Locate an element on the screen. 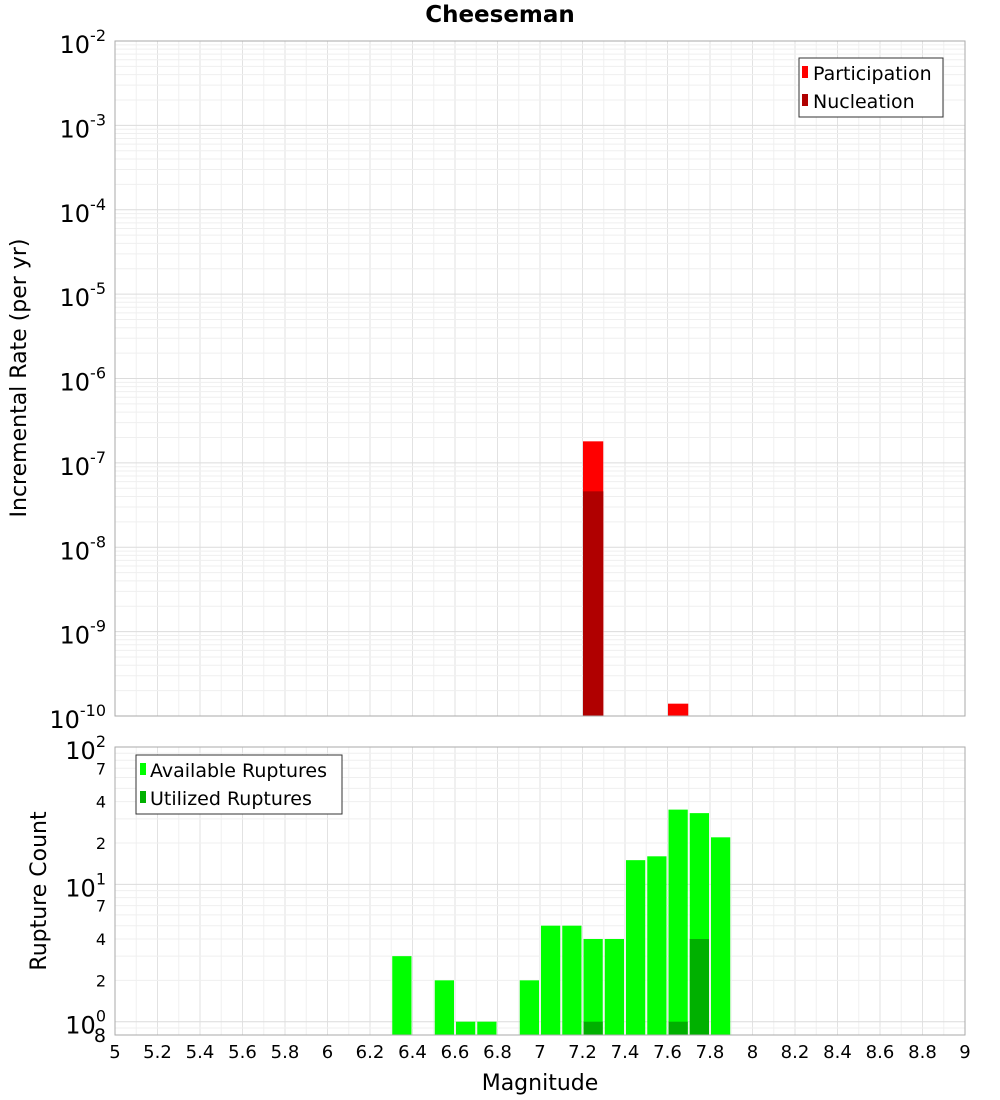 This screenshot has width=1000, height=1100. top-y-tick-label: 10⁻² is located at coordinates (83, 42).